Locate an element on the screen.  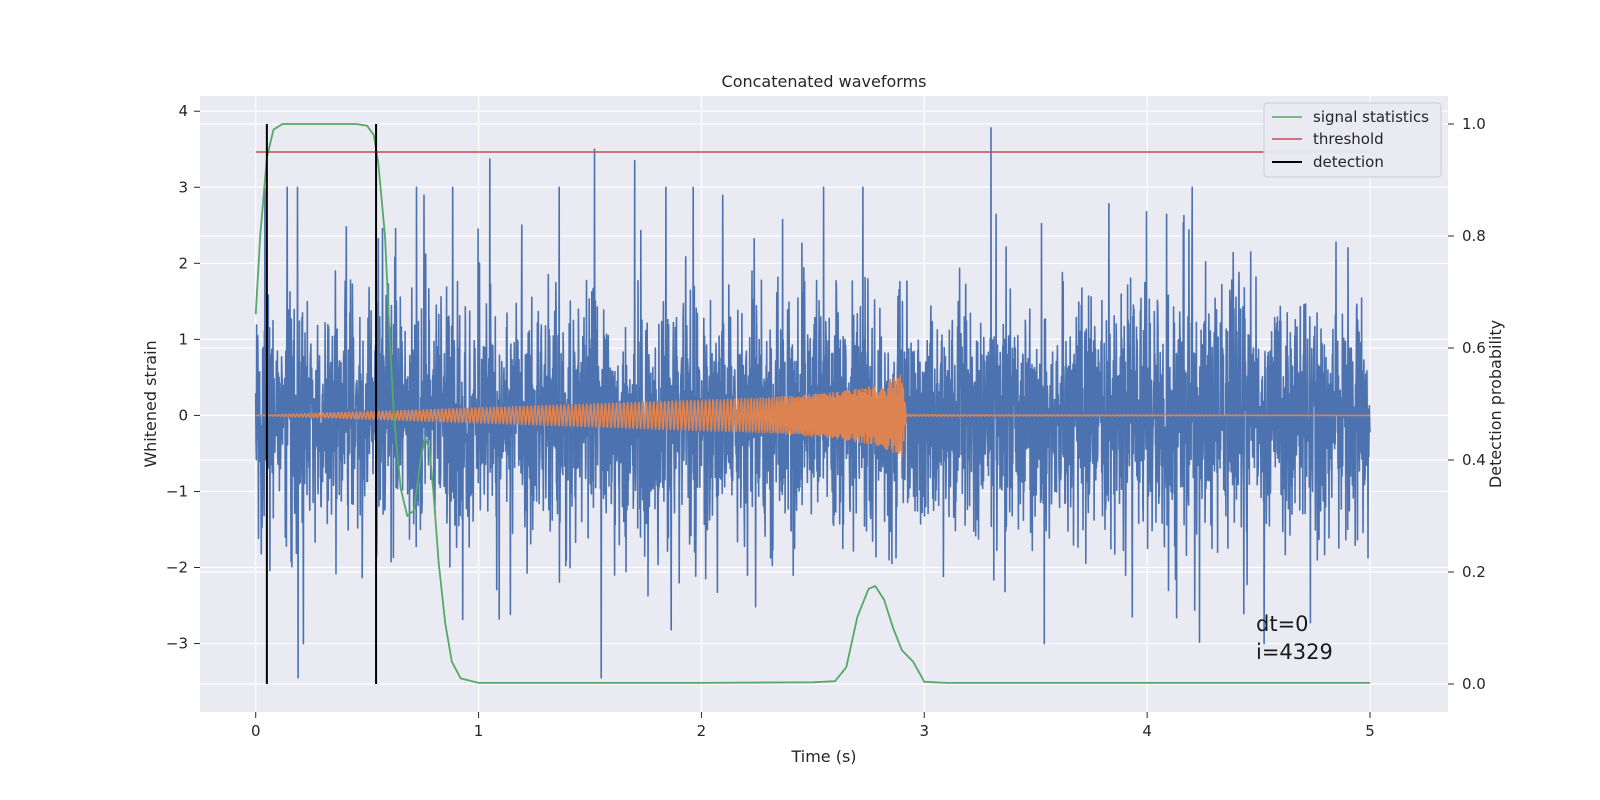
chart-title: Concatenated waveforms is located at coordinates (824, 81).